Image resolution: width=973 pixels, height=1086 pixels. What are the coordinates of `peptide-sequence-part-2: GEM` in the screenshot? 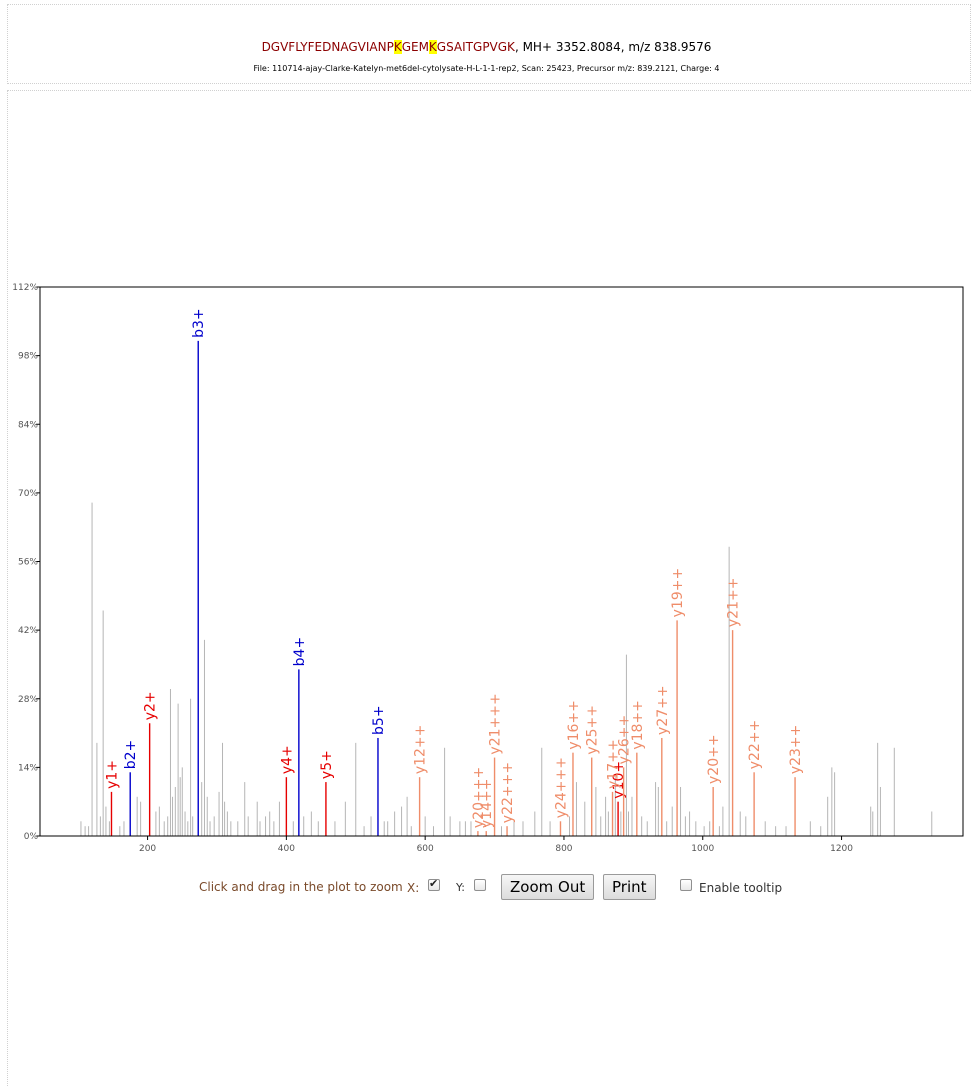 It's located at (415, 47).